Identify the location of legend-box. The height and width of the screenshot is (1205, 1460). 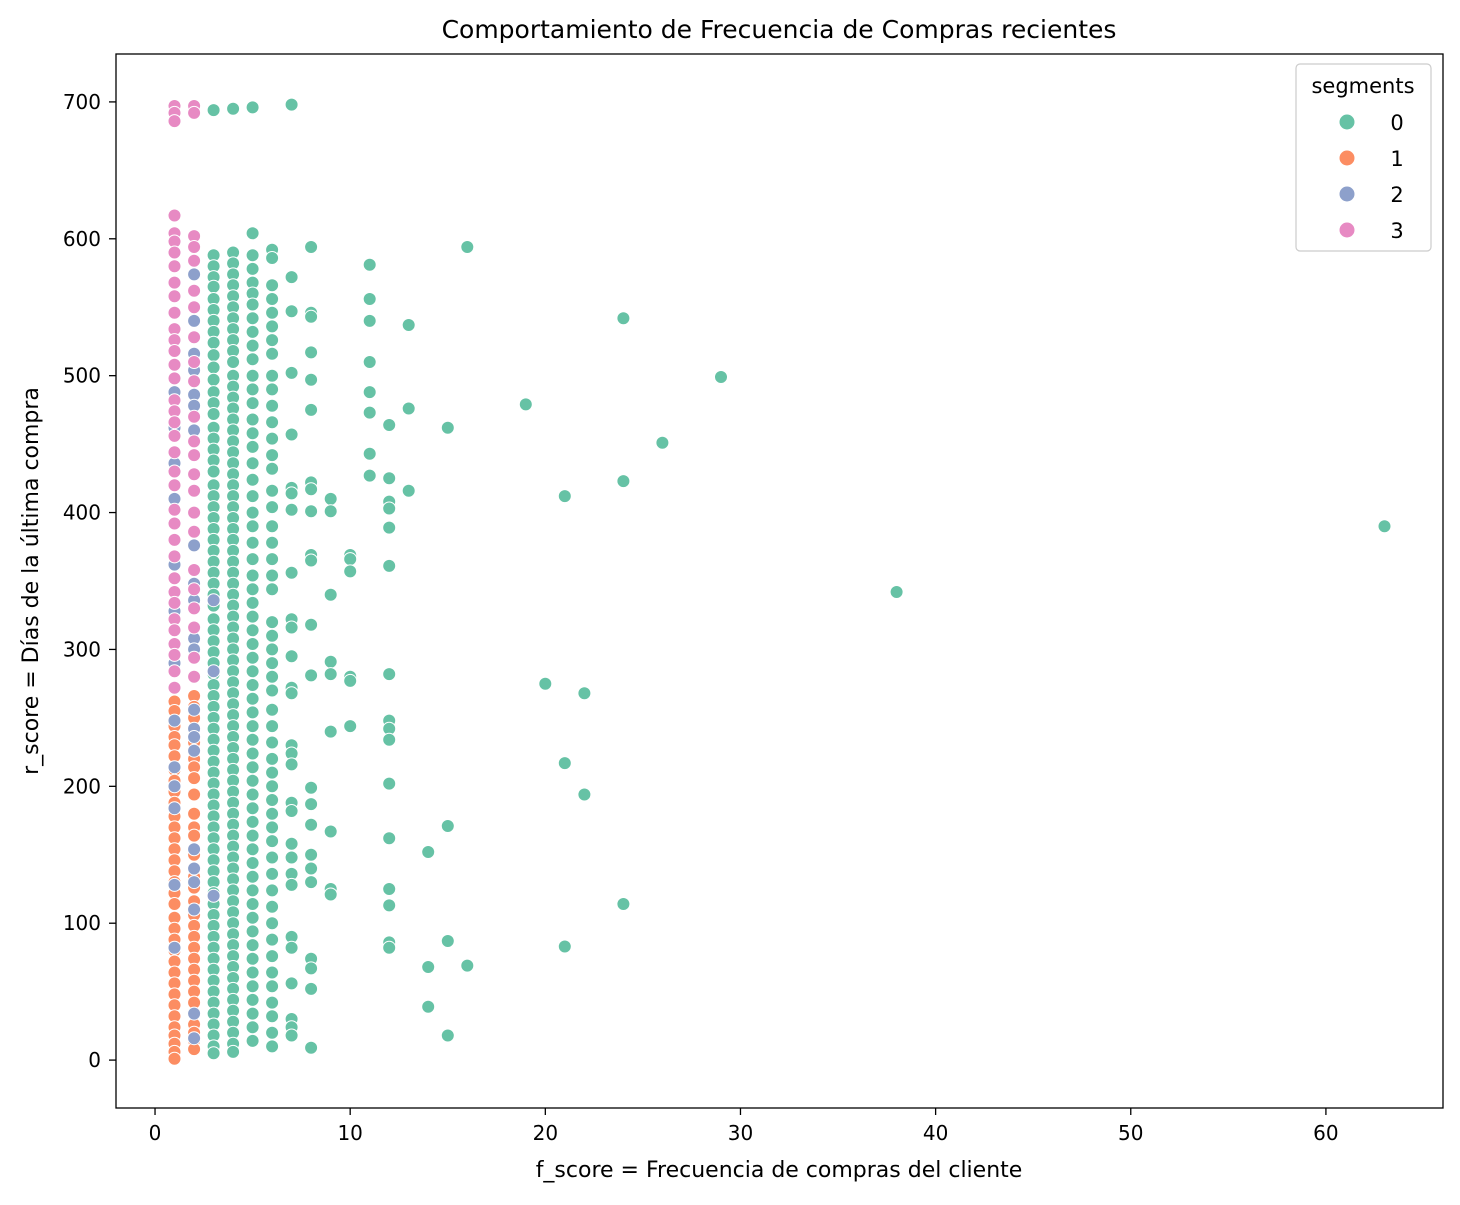
(1363, 157).